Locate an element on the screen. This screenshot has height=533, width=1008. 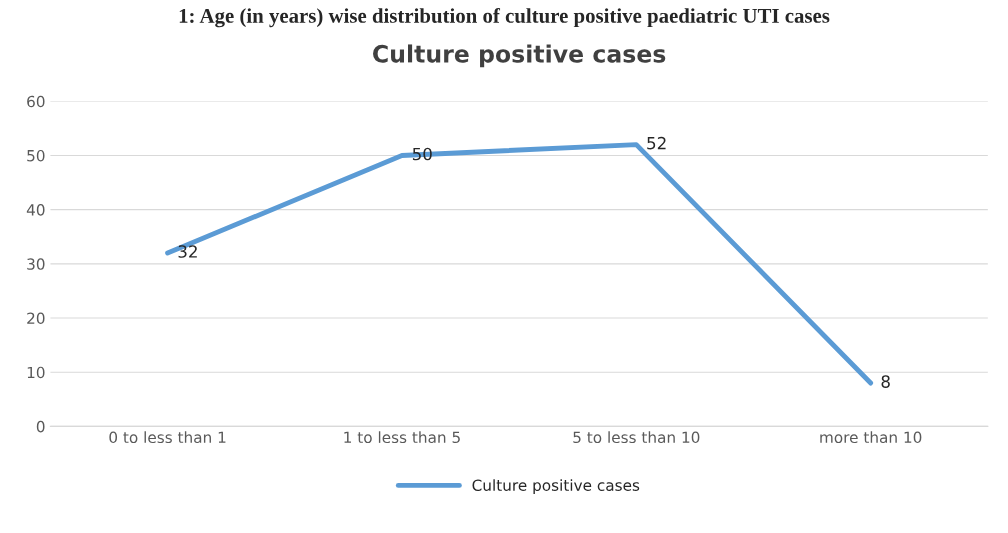
y-tick-label: 50 is located at coordinates (36, 155).